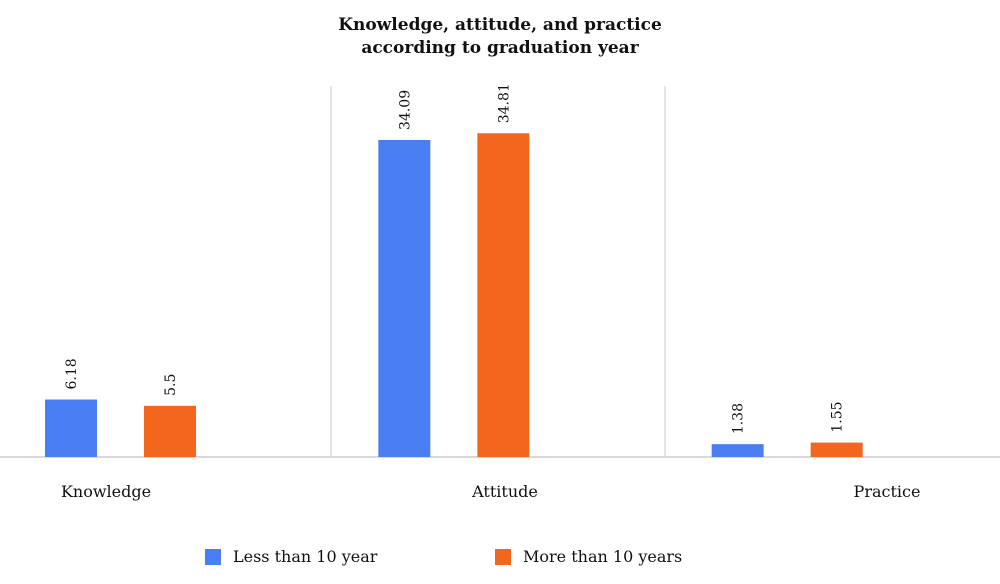 The height and width of the screenshot is (584, 1000). I want to click on legend-label-more-than-10: More than 10 years, so click(603, 556).